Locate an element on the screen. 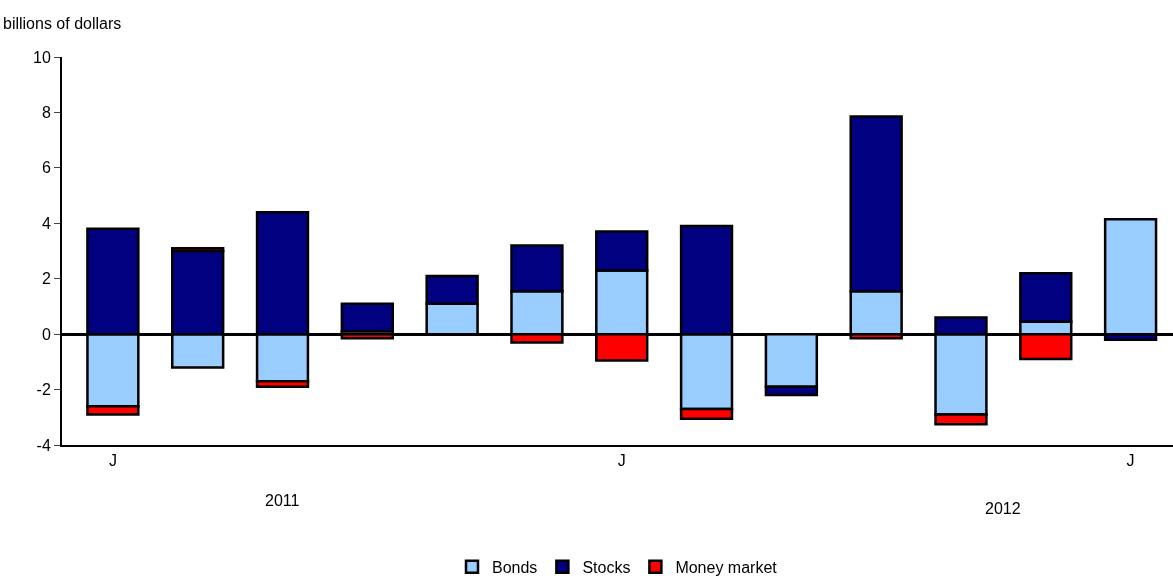 The image size is (1173, 584). y-tick-label: 4 is located at coordinates (46, 223).